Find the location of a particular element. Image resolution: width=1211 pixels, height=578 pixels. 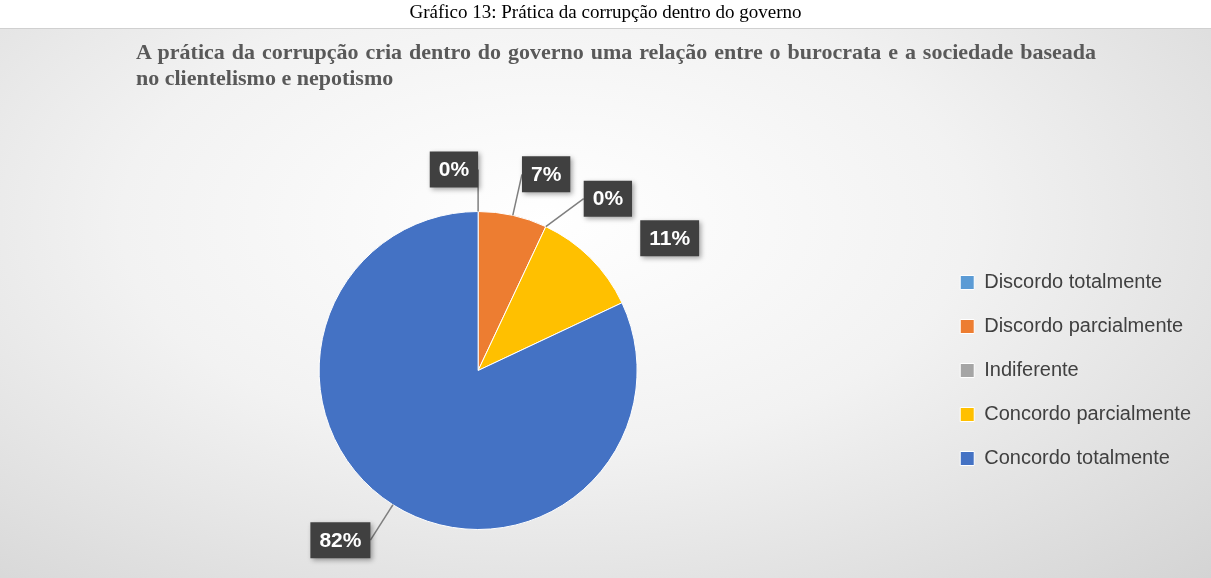

data-label: 82% is located at coordinates (340, 540).